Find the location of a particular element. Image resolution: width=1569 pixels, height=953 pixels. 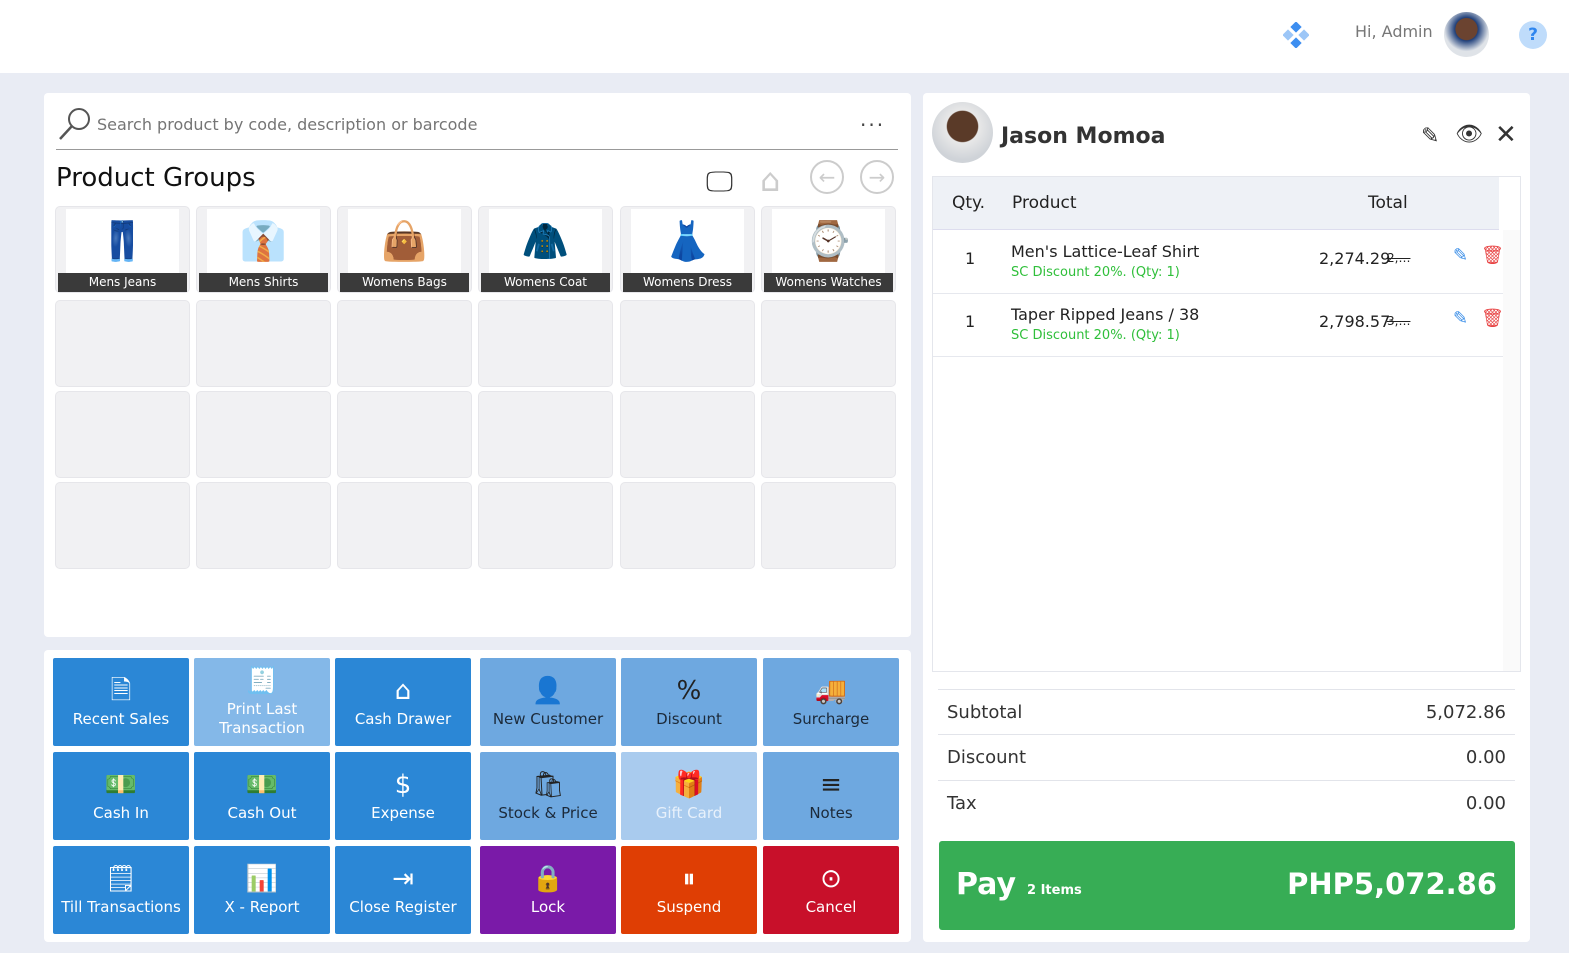

product-group-tile: 👗 Womens Dress is located at coordinates (687, 249).